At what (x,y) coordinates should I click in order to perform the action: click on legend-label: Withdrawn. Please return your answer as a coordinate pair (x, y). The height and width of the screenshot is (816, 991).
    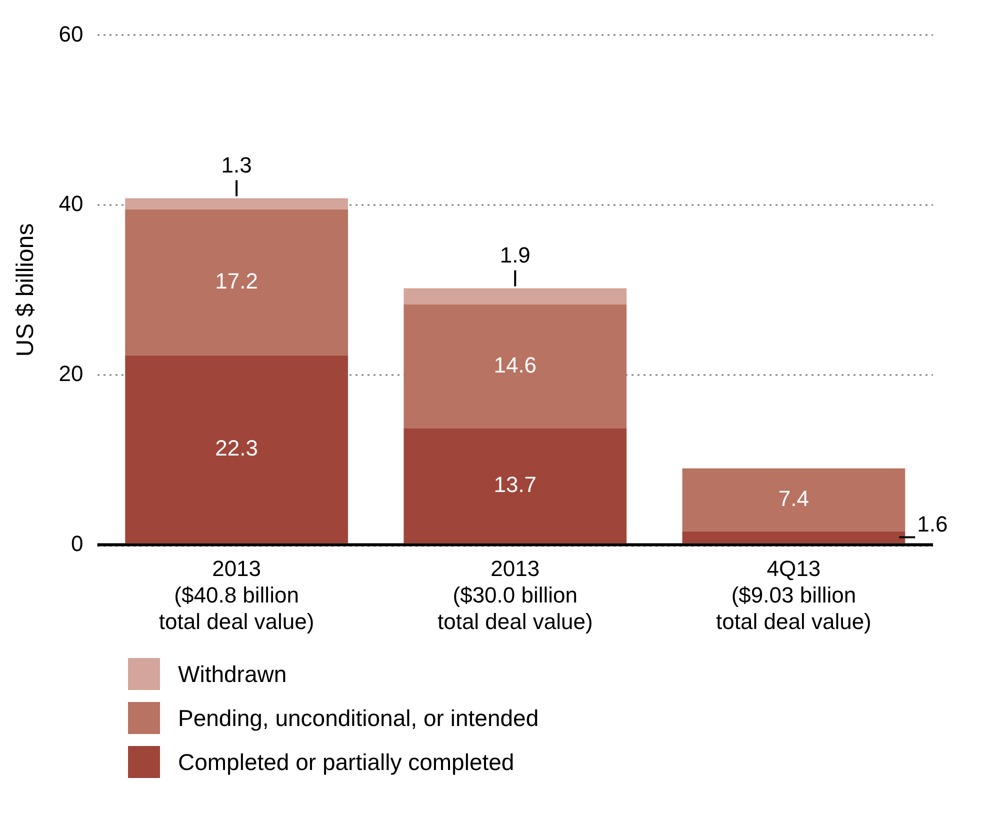
    Looking at the image, I should click on (232, 674).